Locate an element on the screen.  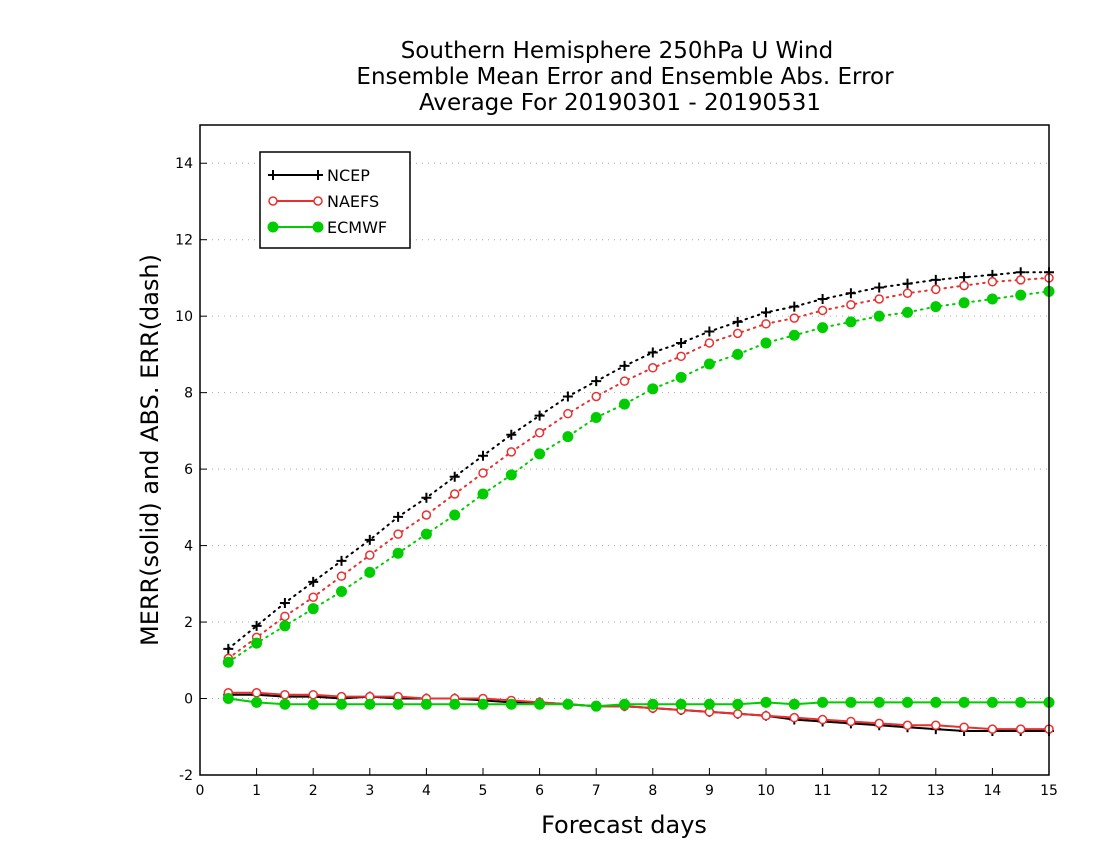
x-axis-title: Forecast days is located at coordinates (624, 825).